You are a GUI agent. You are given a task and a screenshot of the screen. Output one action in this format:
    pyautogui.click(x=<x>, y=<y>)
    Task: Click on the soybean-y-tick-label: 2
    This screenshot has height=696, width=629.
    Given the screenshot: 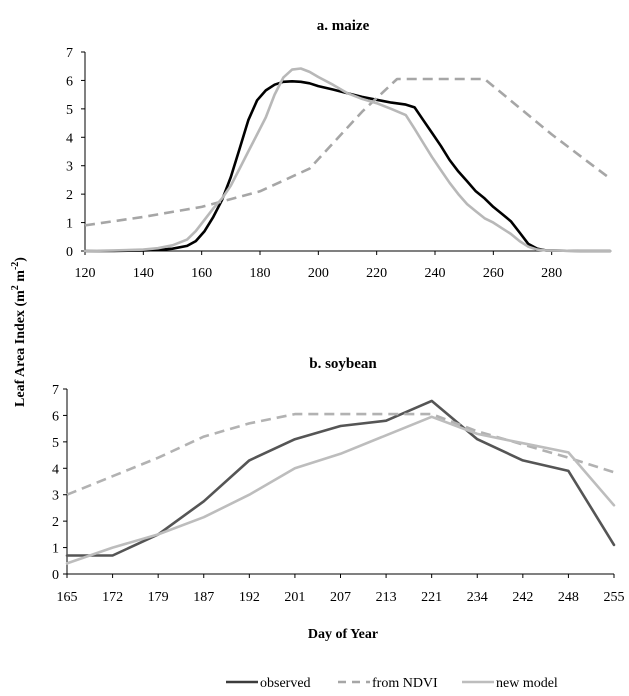 What is the action you would take?
    pyautogui.click(x=55, y=522)
    